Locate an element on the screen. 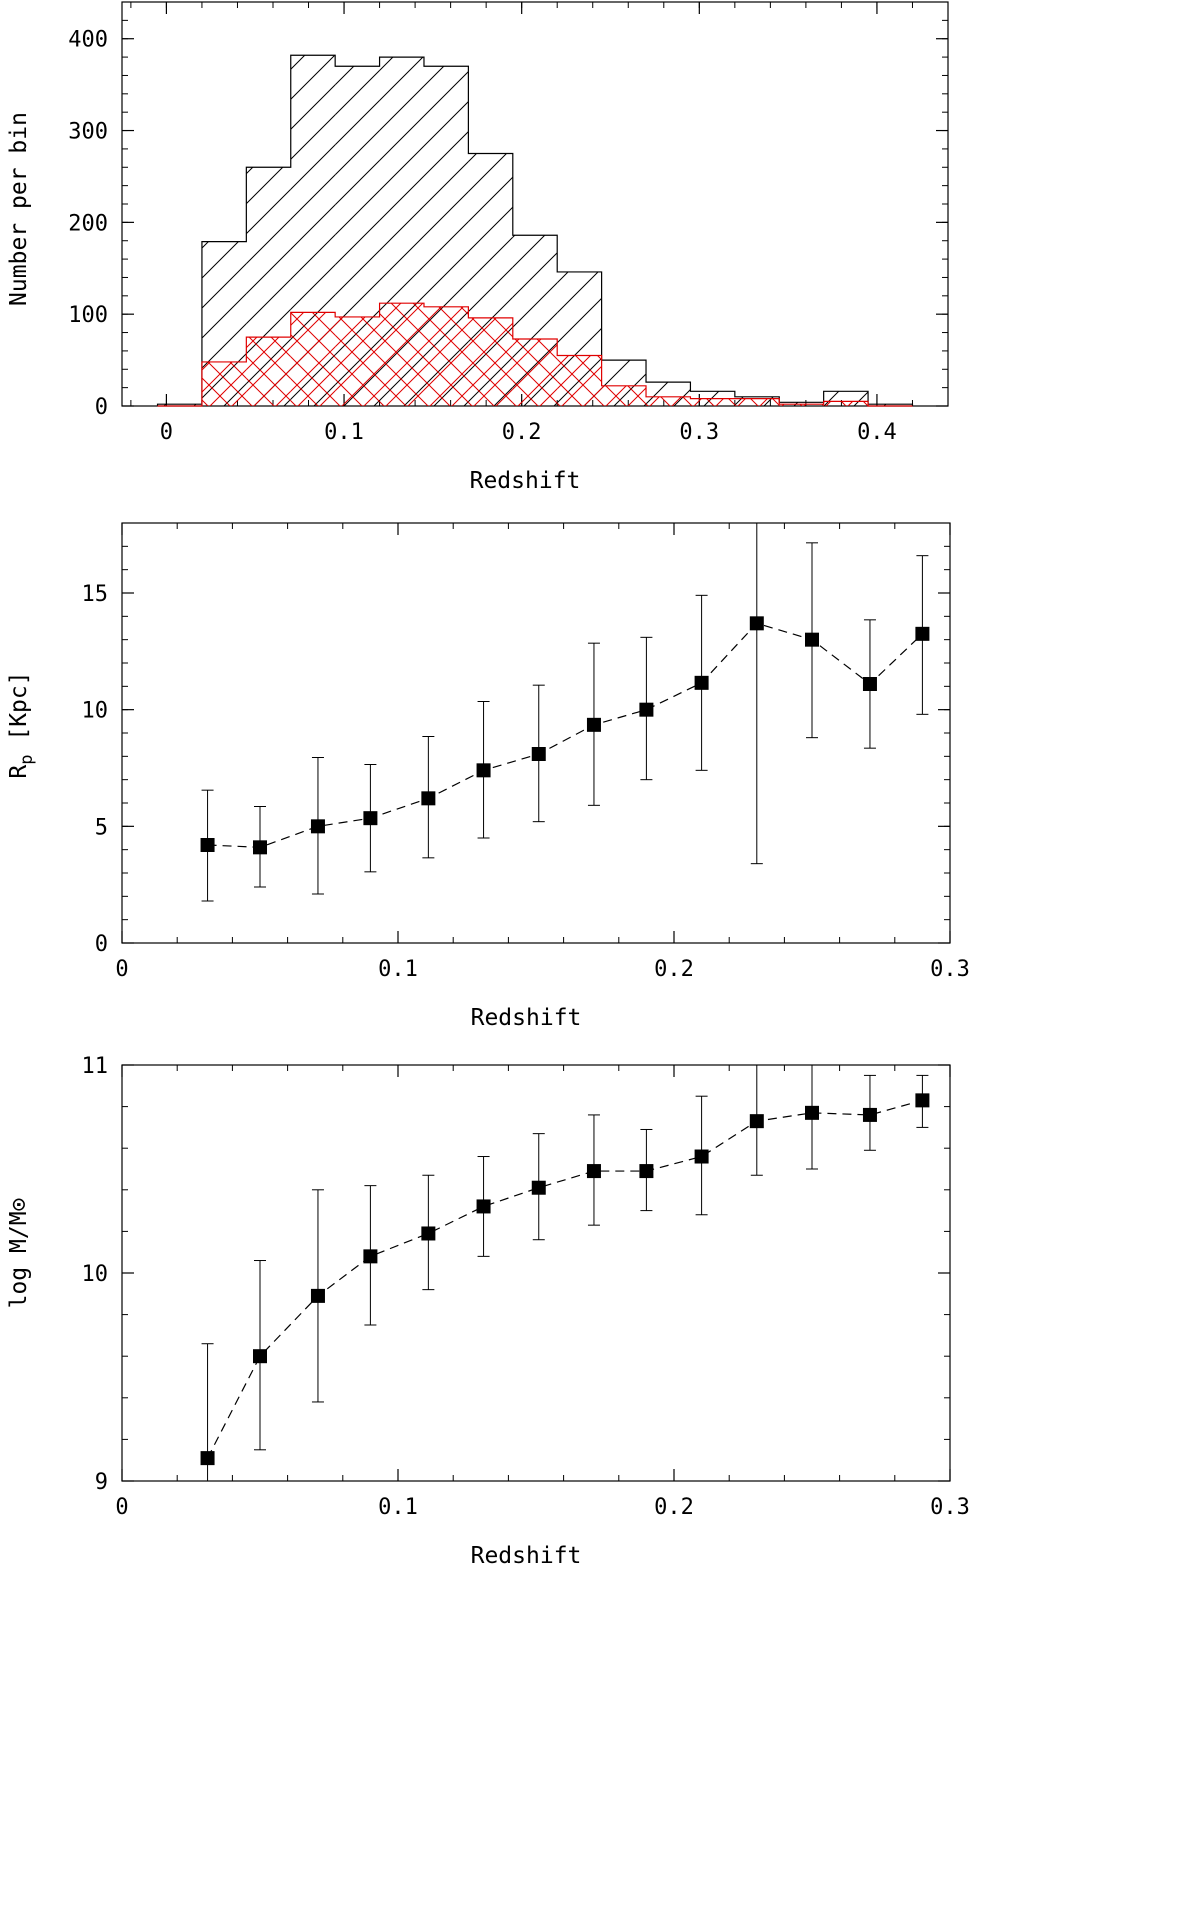 The image size is (1200, 1931). y-tick-label: 11 is located at coordinates (95, 1066).